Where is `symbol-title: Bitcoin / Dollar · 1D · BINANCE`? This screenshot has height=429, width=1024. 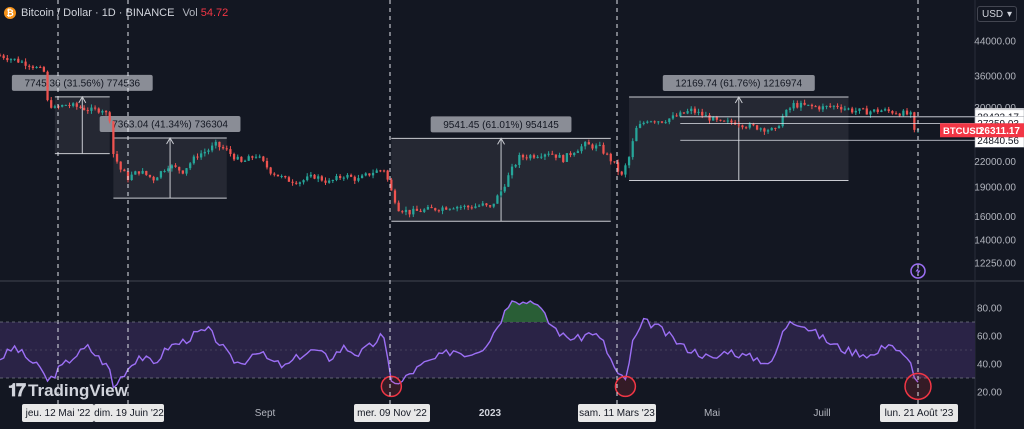
symbol-title: Bitcoin / Dollar · 1D · BINANCE is located at coordinates (98, 13).